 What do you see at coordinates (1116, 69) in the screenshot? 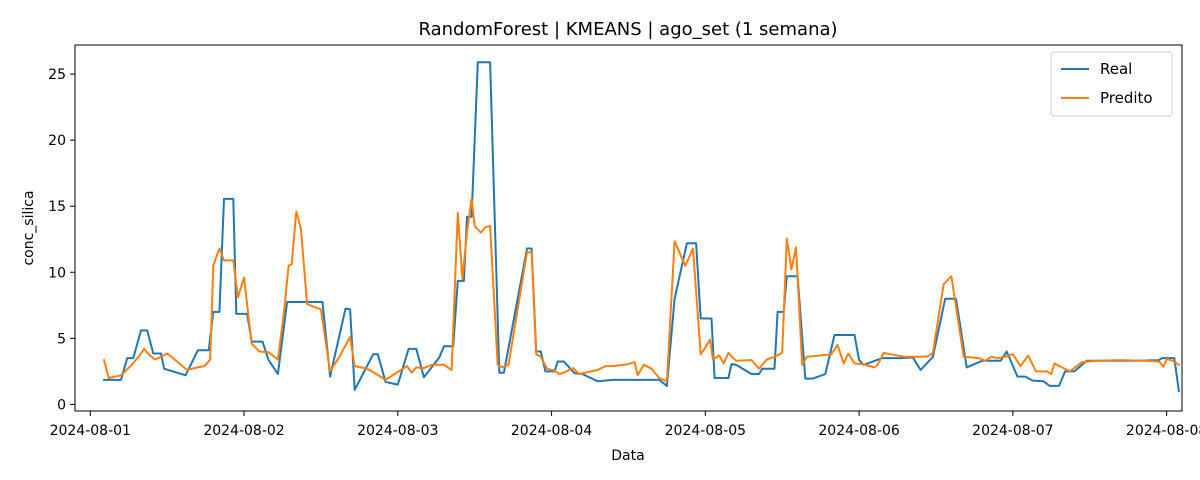
I see `legend-label-real: Real` at bounding box center [1116, 69].